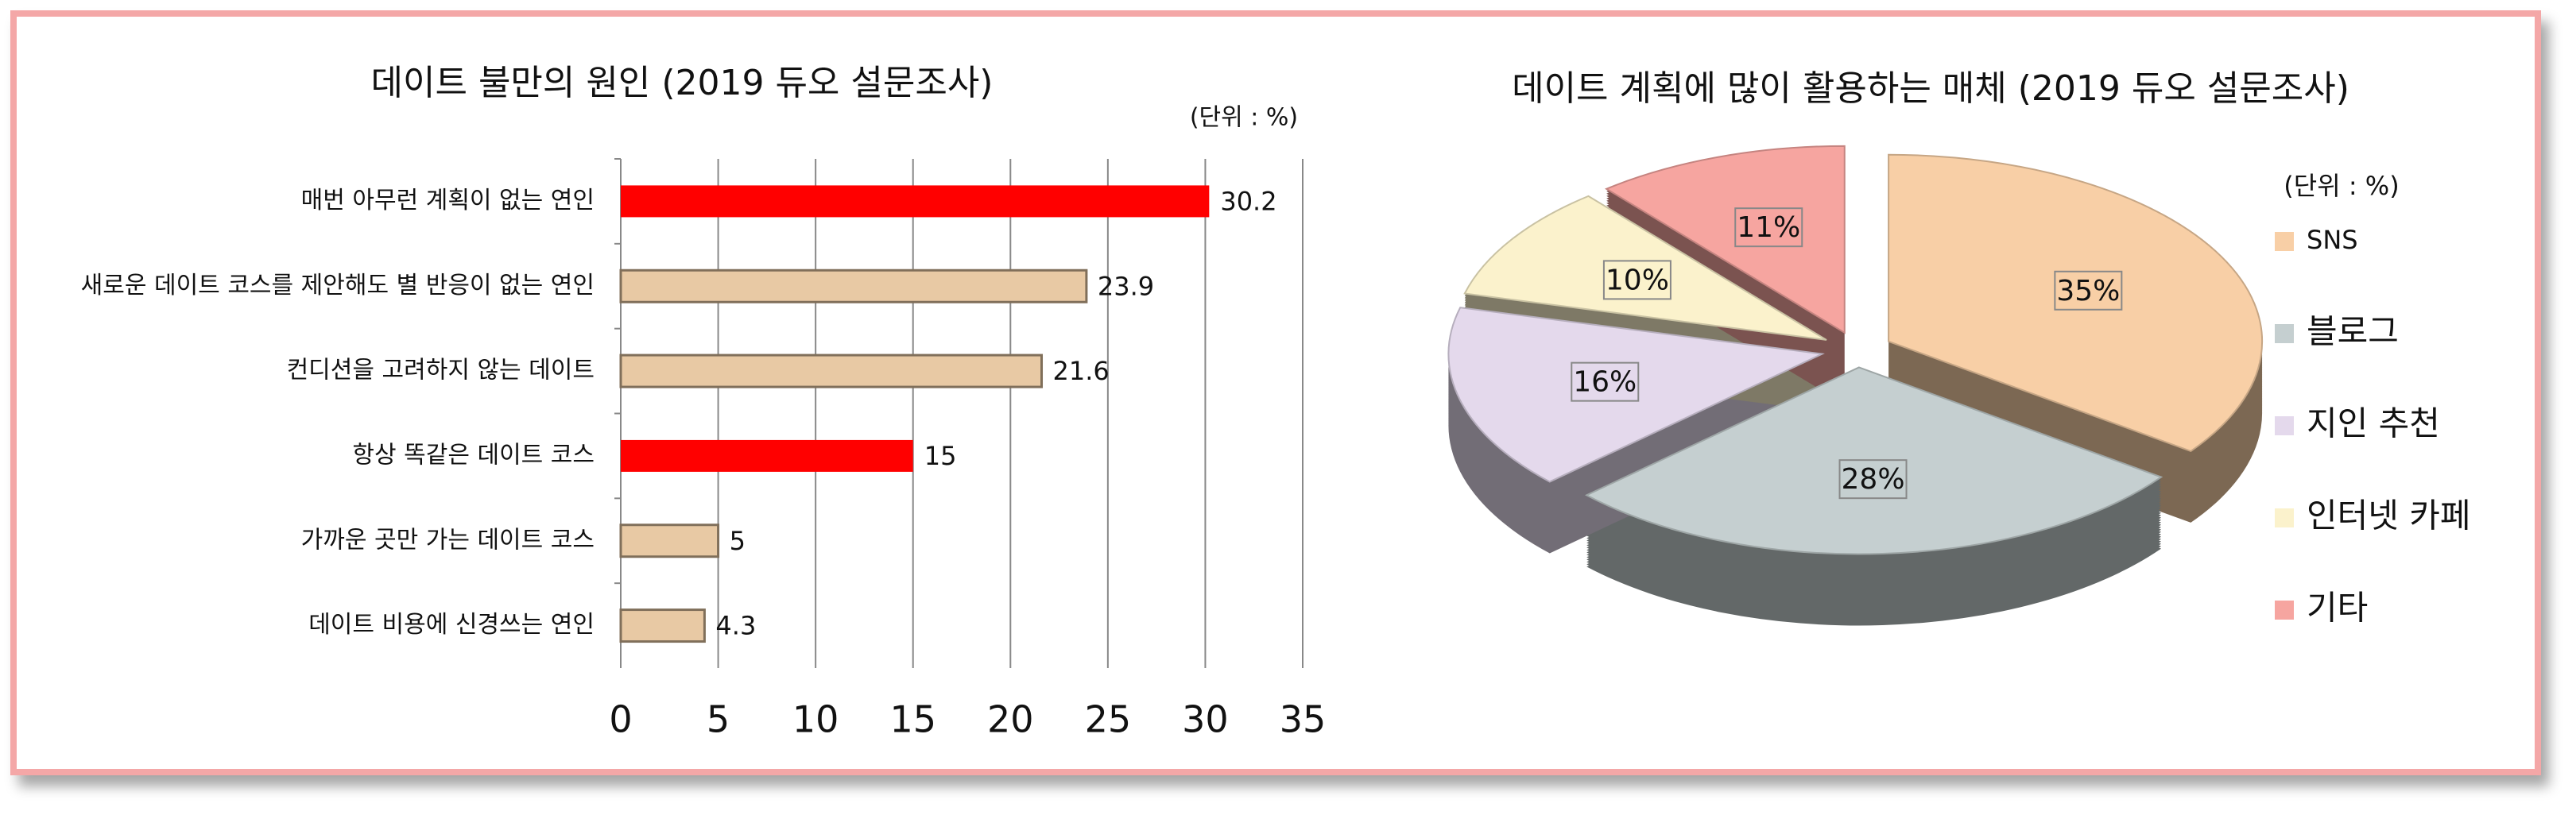 The image size is (2576, 819). I want to click on pie-unit: (단위 : %), so click(2341, 186).